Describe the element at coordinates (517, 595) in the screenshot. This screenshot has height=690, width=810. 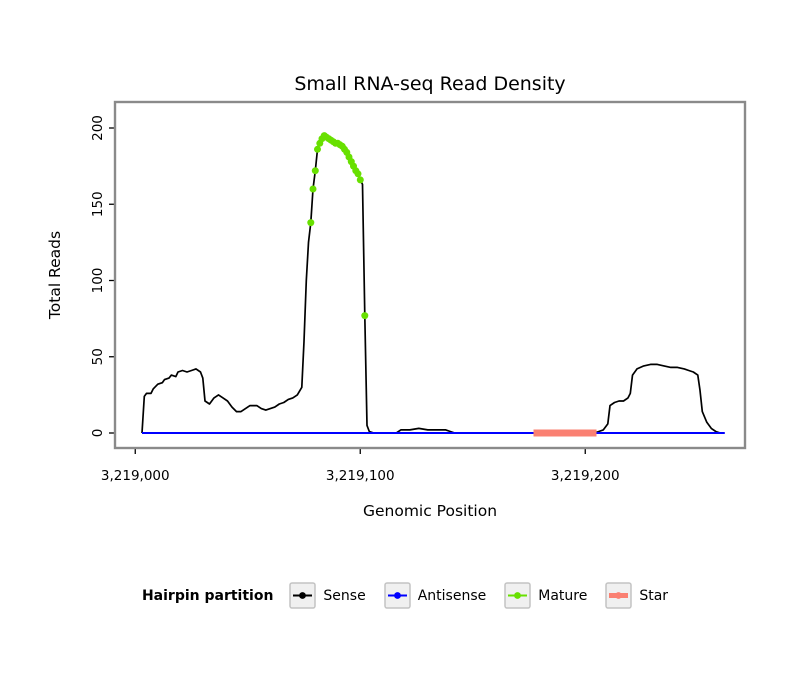
I see `legend-key-mature-icon` at that location.